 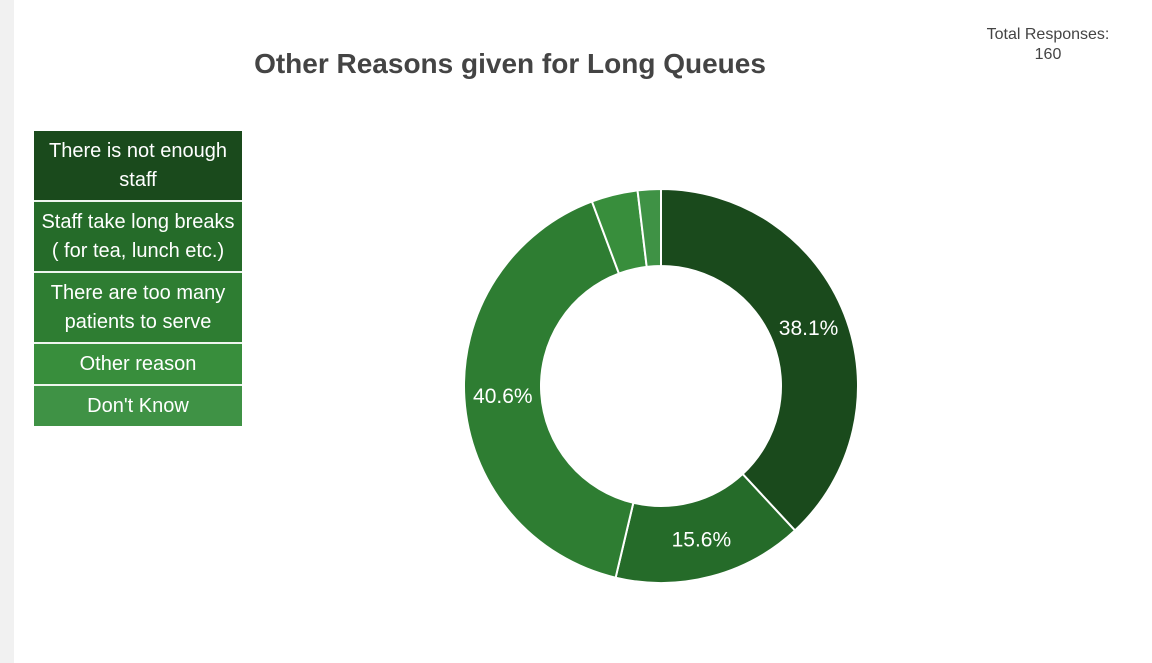 I want to click on donut-slice-too-many-patients, so click(x=549, y=389).